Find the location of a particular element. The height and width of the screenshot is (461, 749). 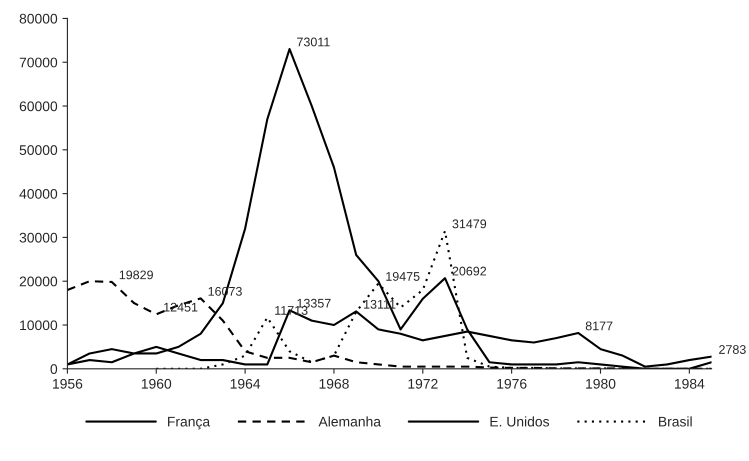

data-label: 31479 is located at coordinates (469, 223).